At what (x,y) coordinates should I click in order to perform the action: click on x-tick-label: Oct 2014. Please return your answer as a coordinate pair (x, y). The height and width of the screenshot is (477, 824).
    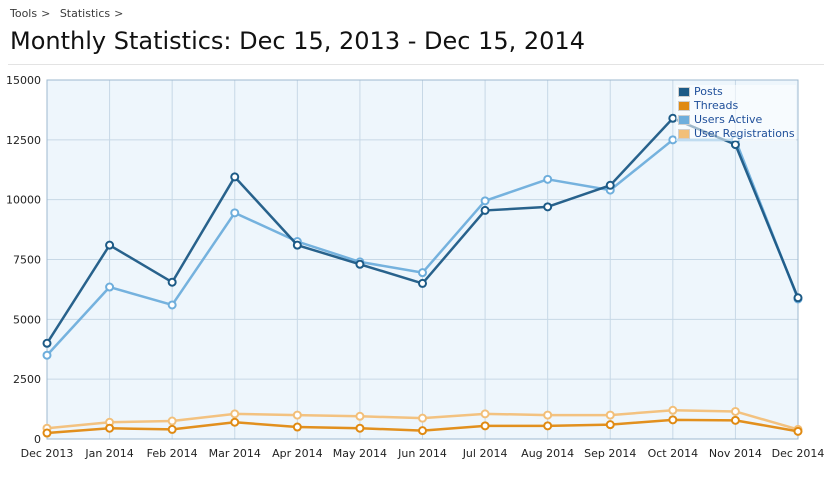
    Looking at the image, I should click on (673, 453).